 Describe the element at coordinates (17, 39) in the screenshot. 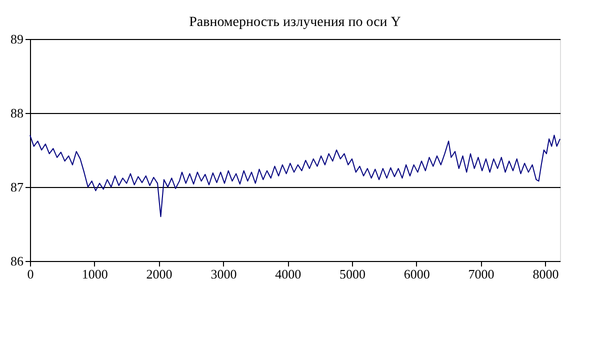

I see `y-tick-label: 89` at that location.